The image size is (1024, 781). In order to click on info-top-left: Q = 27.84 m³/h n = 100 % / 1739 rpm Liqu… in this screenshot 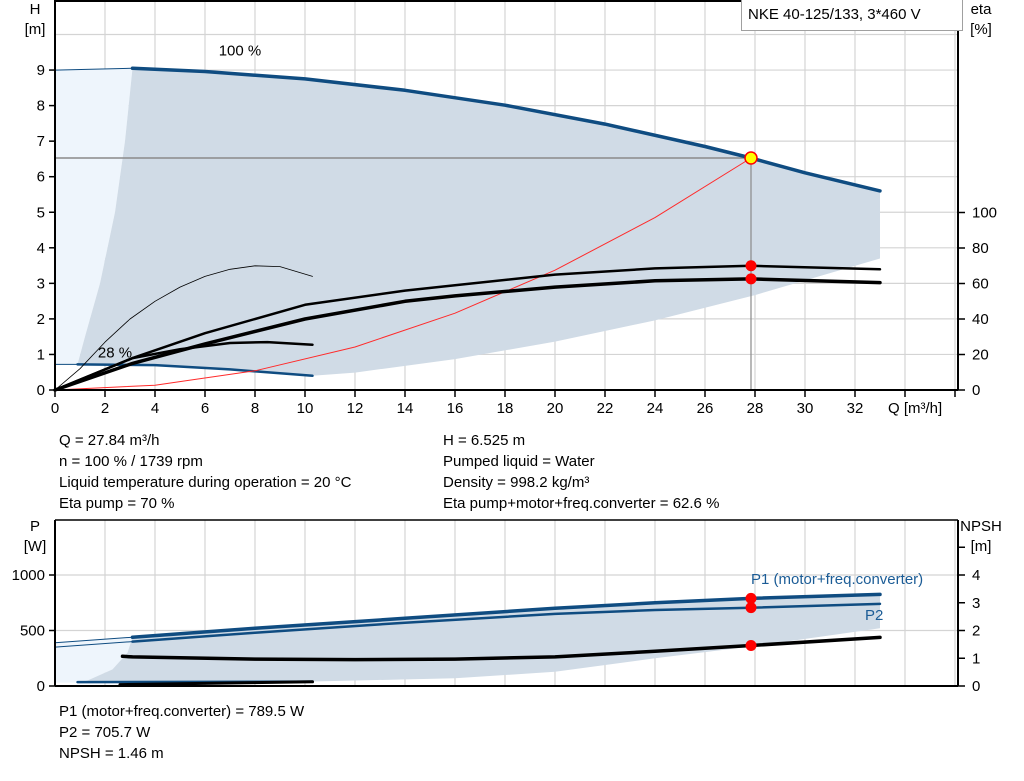, I will do `click(205, 472)`.